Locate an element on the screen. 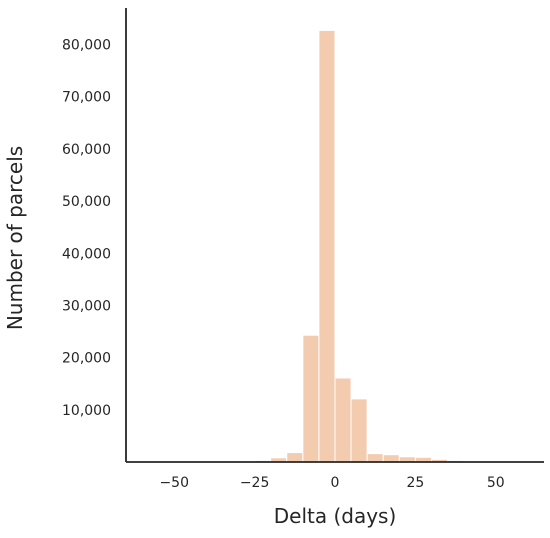  y-tick-label: 60,000 is located at coordinates (86, 150).